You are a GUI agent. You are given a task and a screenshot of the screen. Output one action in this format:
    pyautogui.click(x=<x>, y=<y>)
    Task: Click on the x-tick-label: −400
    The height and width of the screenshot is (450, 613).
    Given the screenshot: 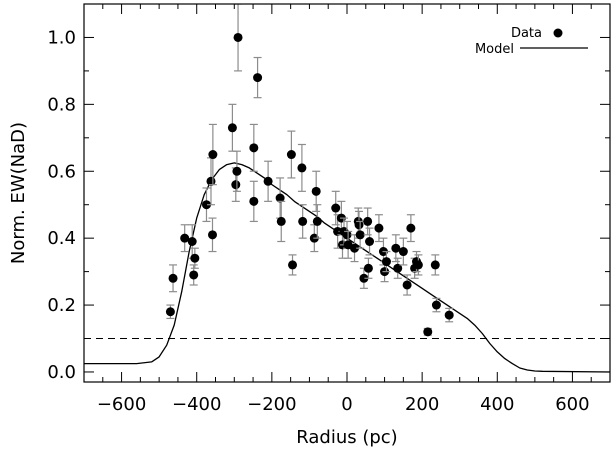 What is the action you would take?
    pyautogui.click(x=196, y=404)
    